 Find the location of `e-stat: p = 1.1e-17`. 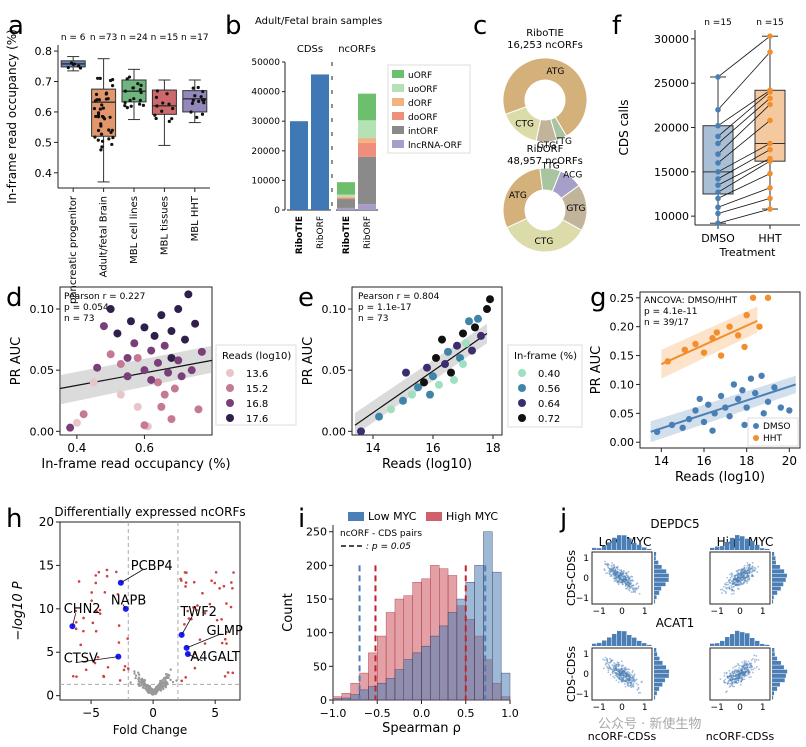

e-stat: p = 1.1e-17 is located at coordinates (385, 308).